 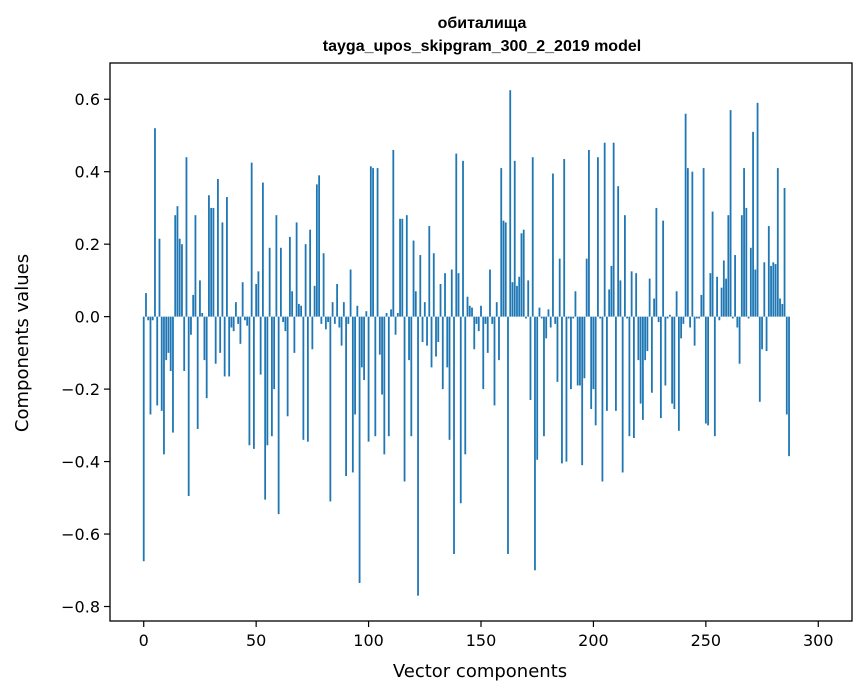 What do you see at coordinates (80, 607) in the screenshot?
I see `y-tick-label: −0.8` at bounding box center [80, 607].